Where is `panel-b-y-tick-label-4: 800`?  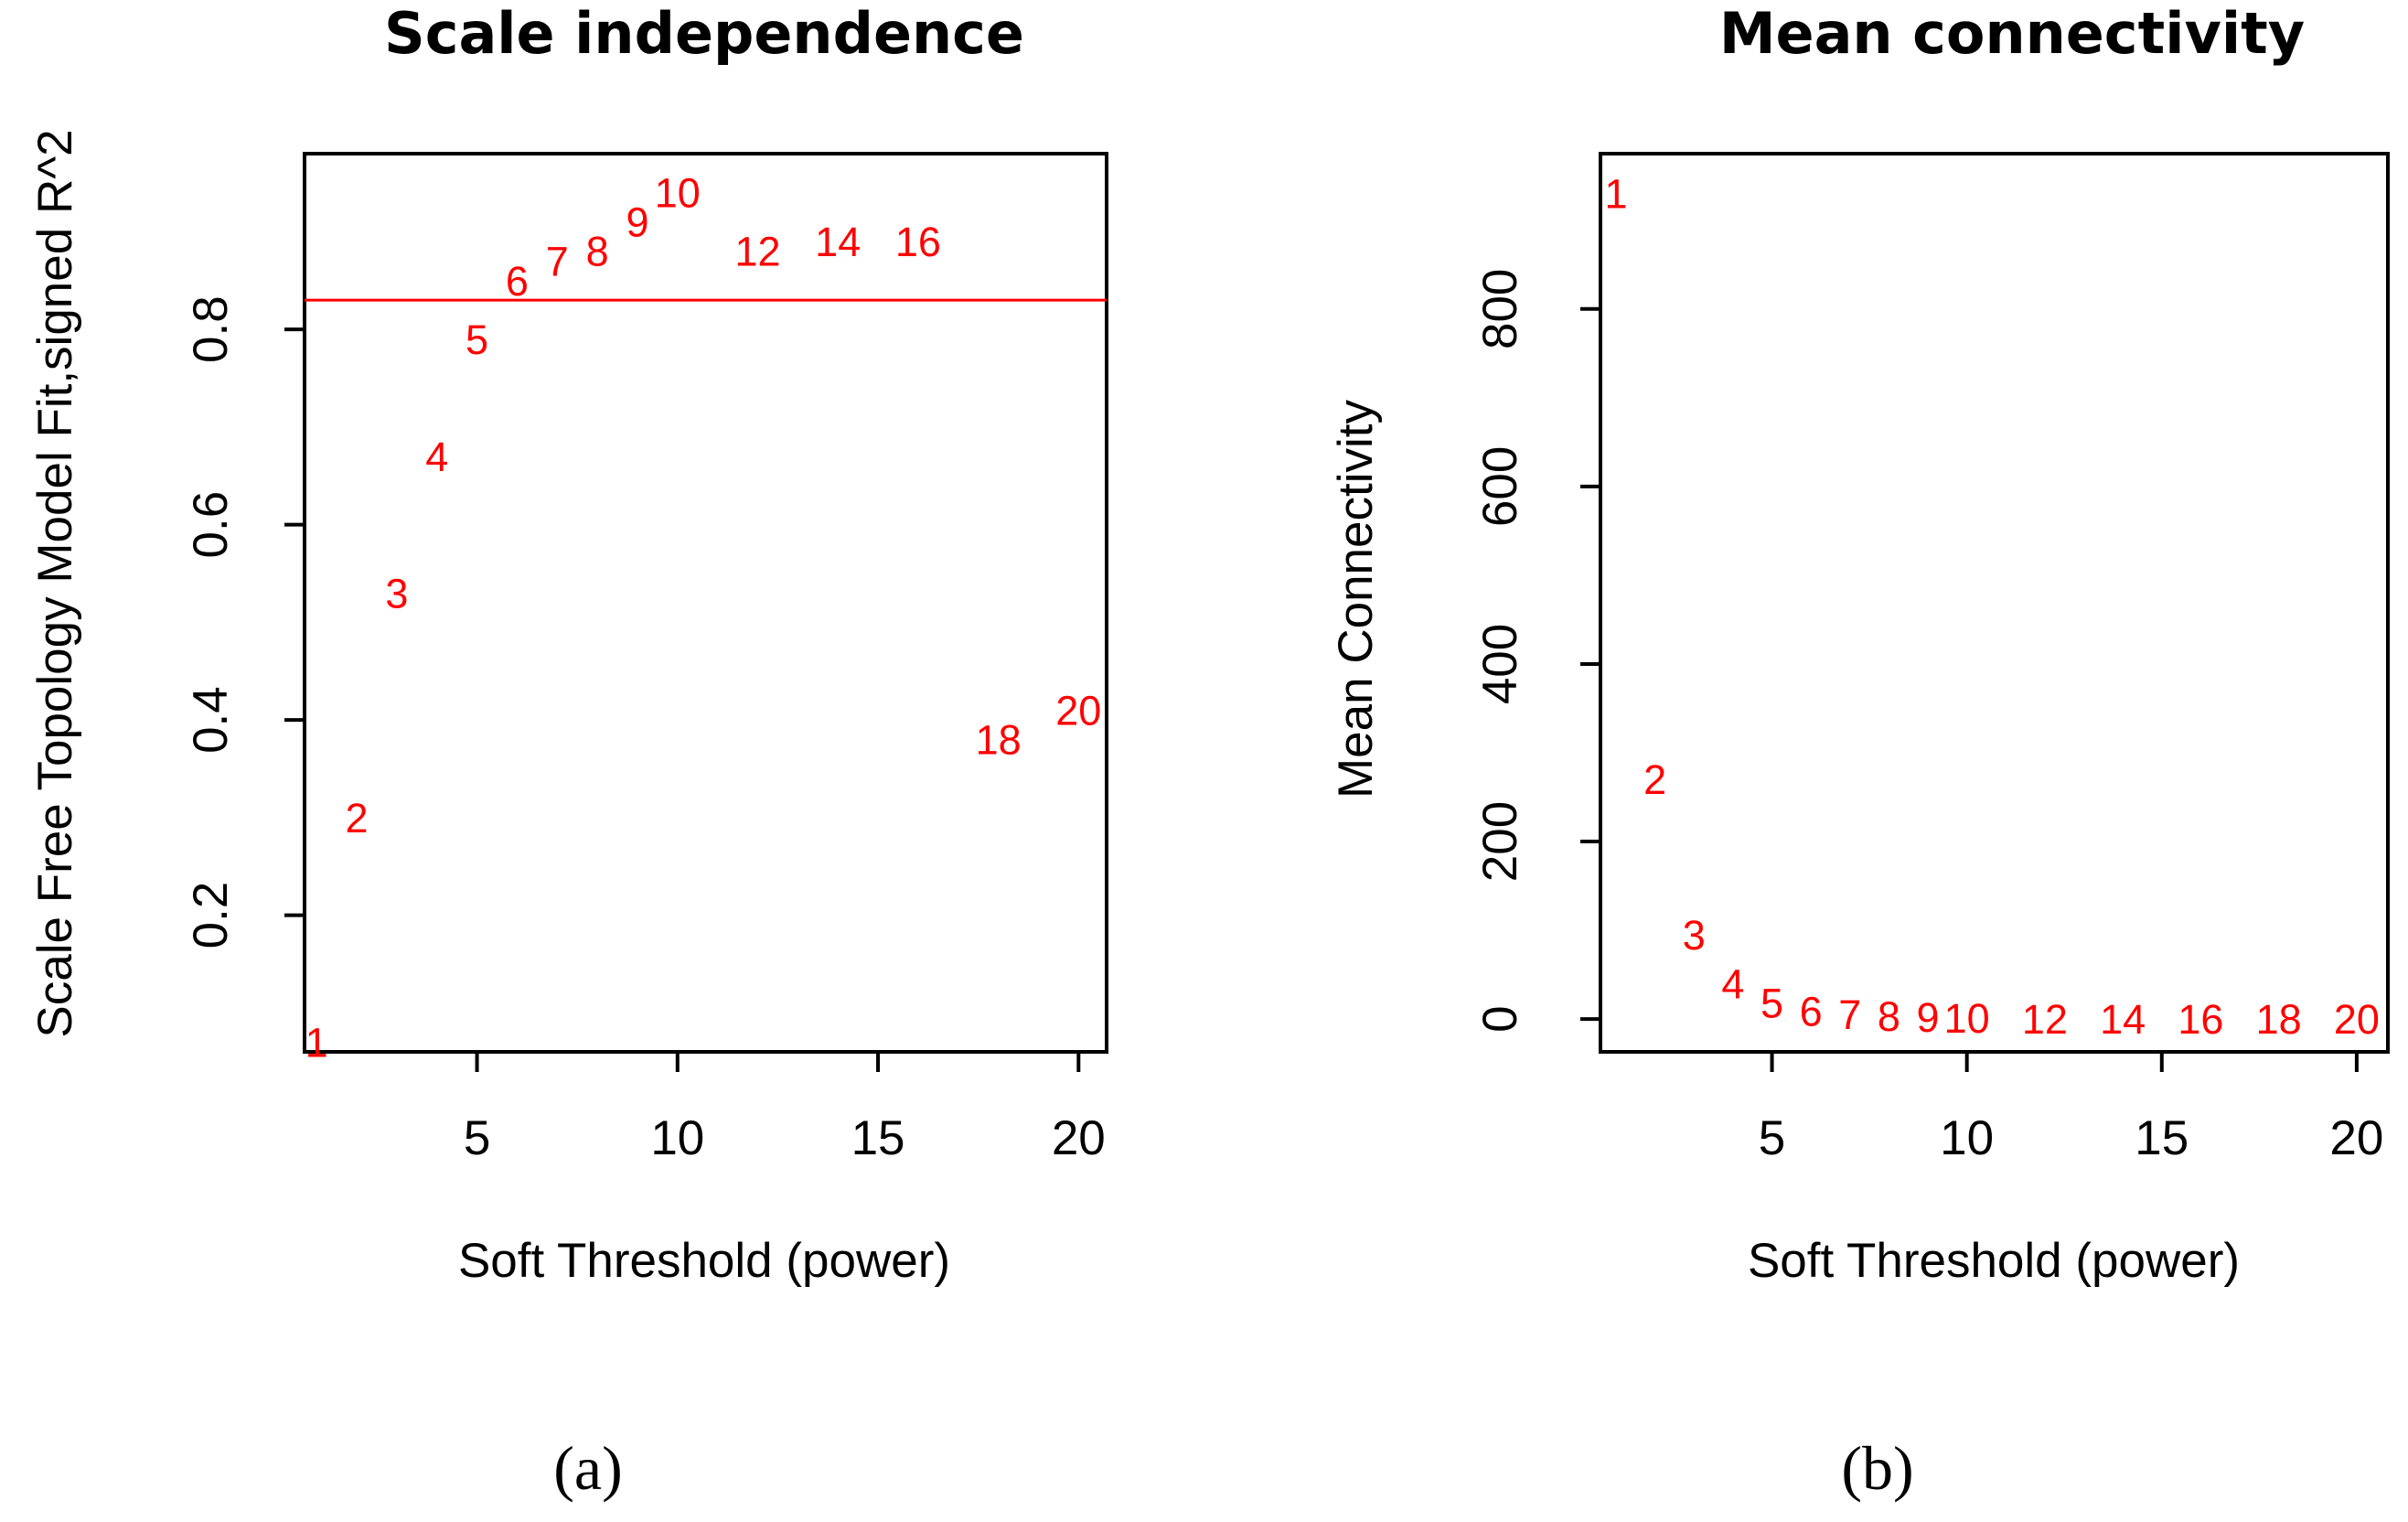 panel-b-y-tick-label-4: 800 is located at coordinates (1500, 309).